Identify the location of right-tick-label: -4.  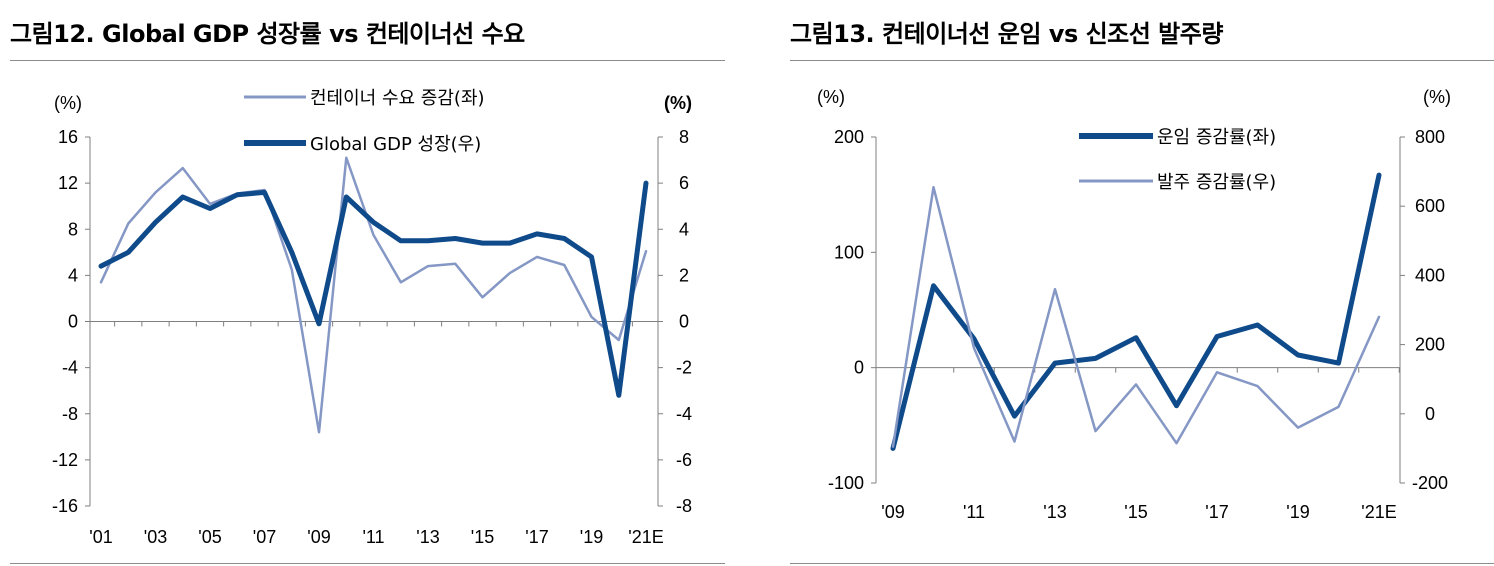
(684, 414).